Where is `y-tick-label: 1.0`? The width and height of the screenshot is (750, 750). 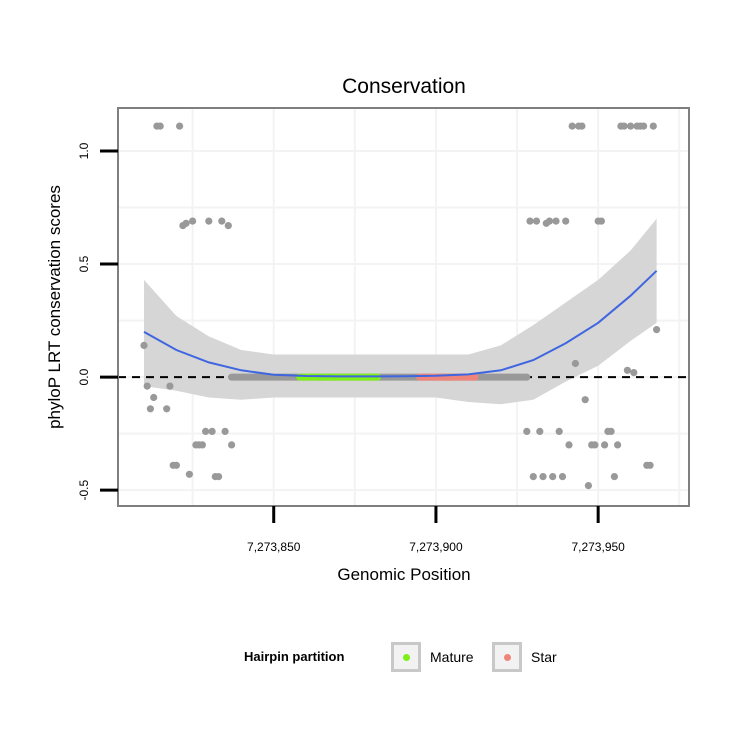 y-tick-label: 1.0 is located at coordinates (84, 150).